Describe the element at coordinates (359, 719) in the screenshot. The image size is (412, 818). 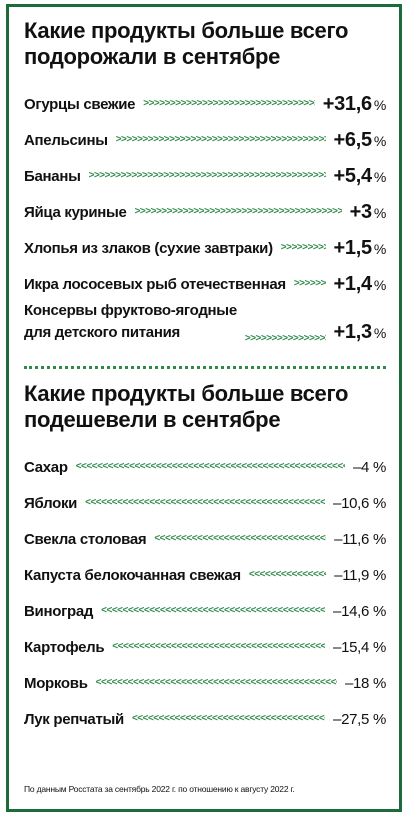
I see `price-change: –27,5 %` at that location.